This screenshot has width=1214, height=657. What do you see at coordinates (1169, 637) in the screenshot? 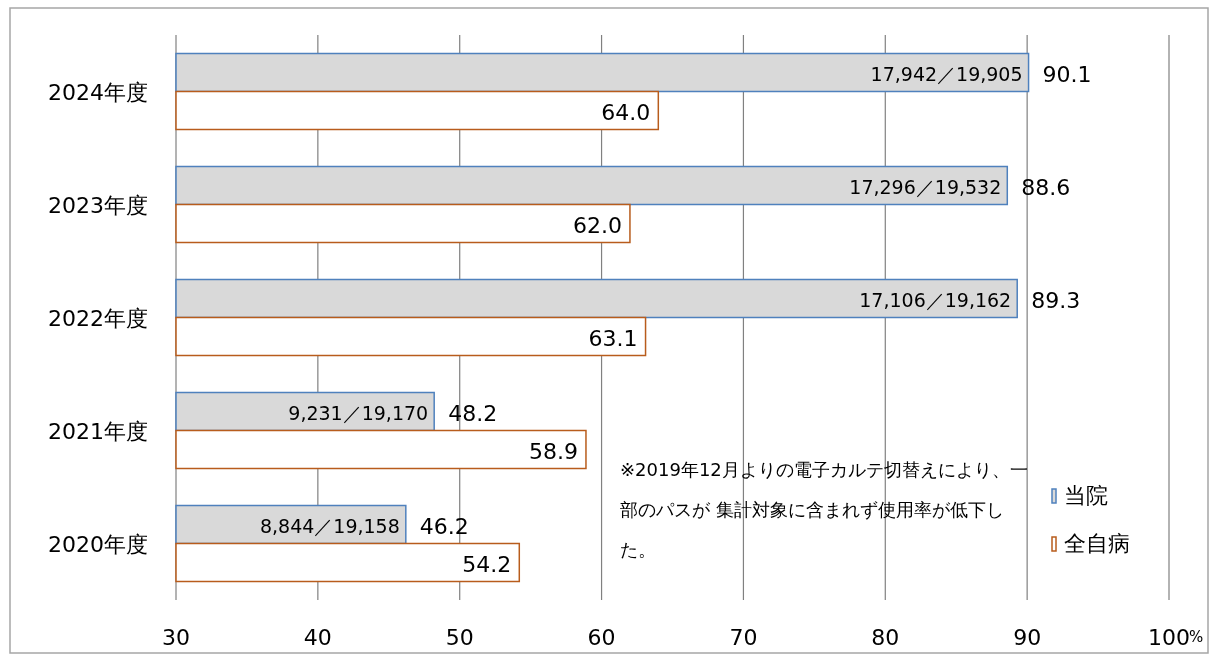
I see `x-tick-label: 100` at bounding box center [1169, 637].